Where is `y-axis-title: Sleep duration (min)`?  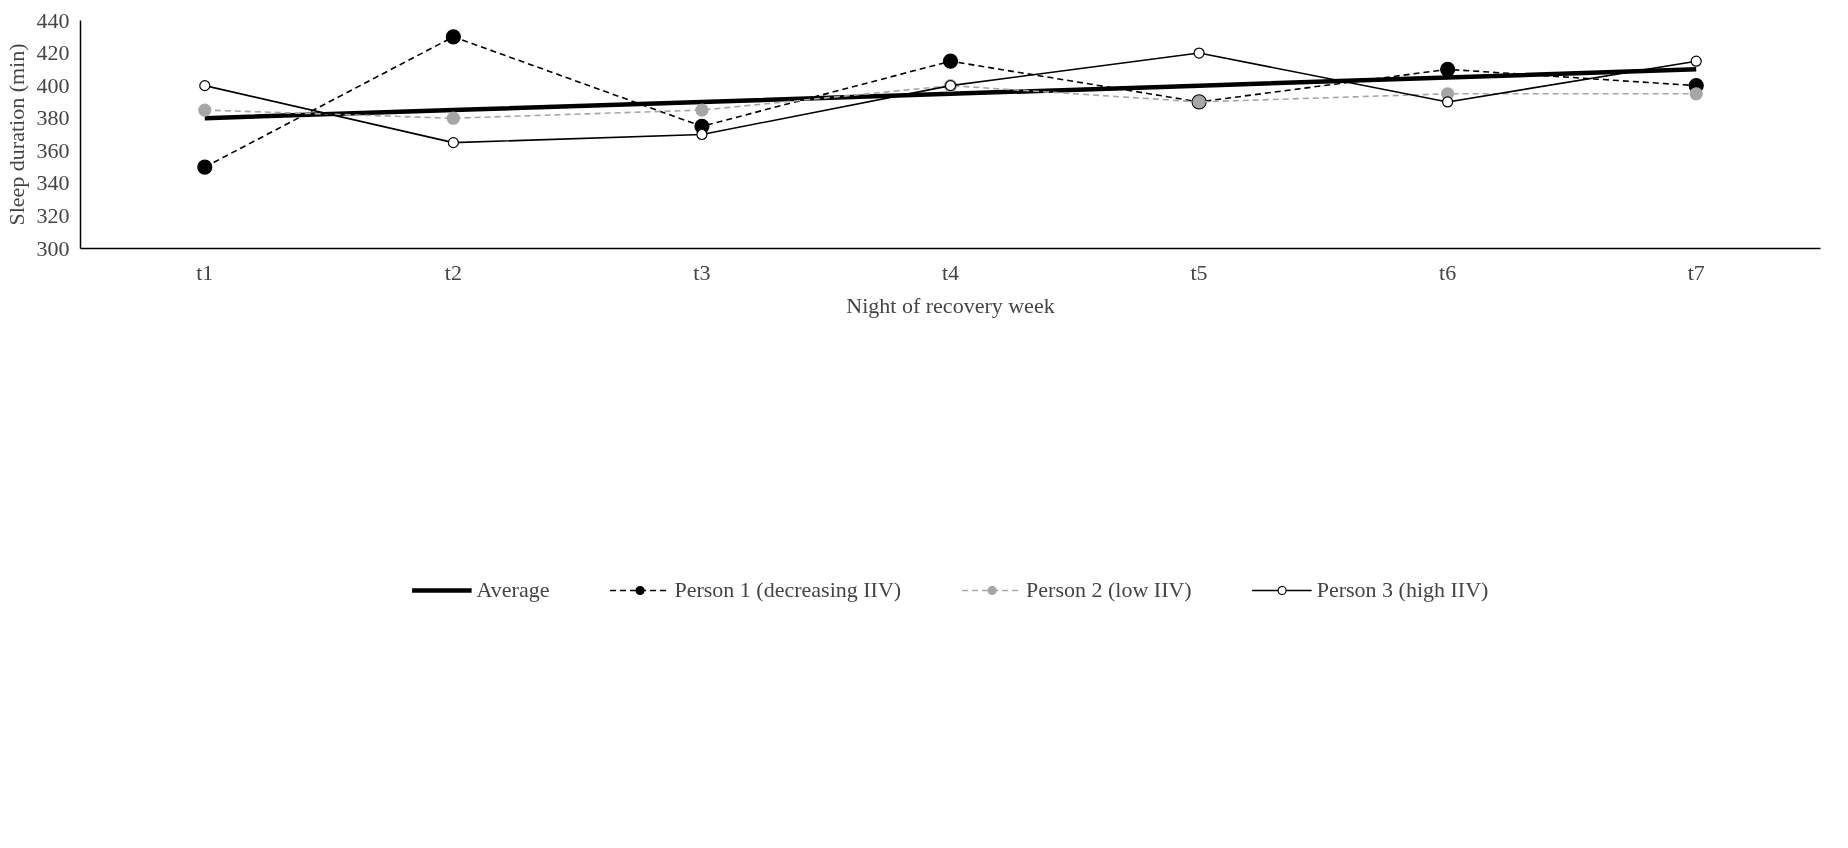
y-axis-title: Sleep duration (min) is located at coordinates (16, 134).